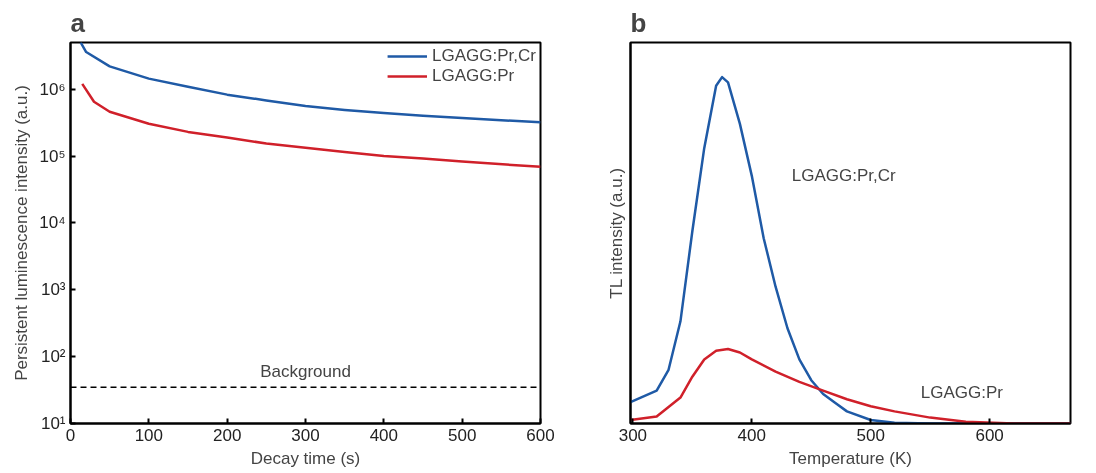 This screenshot has width=1096, height=473. What do you see at coordinates (52, 223) in the screenshot?
I see `y-tick-label: 10⁴` at bounding box center [52, 223].